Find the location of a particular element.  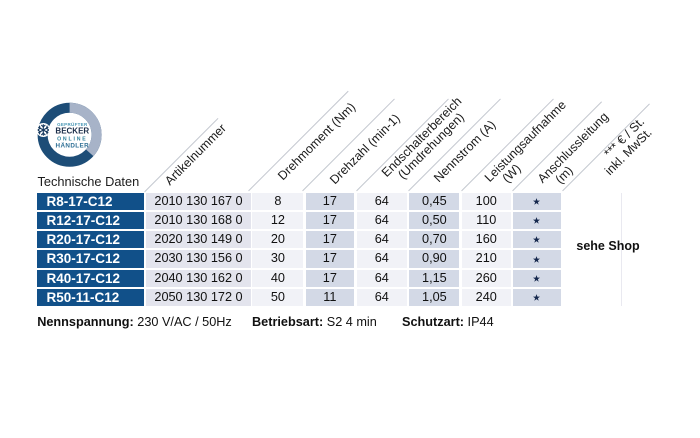

svg-text: BECKER is located at coordinates (72, 131).